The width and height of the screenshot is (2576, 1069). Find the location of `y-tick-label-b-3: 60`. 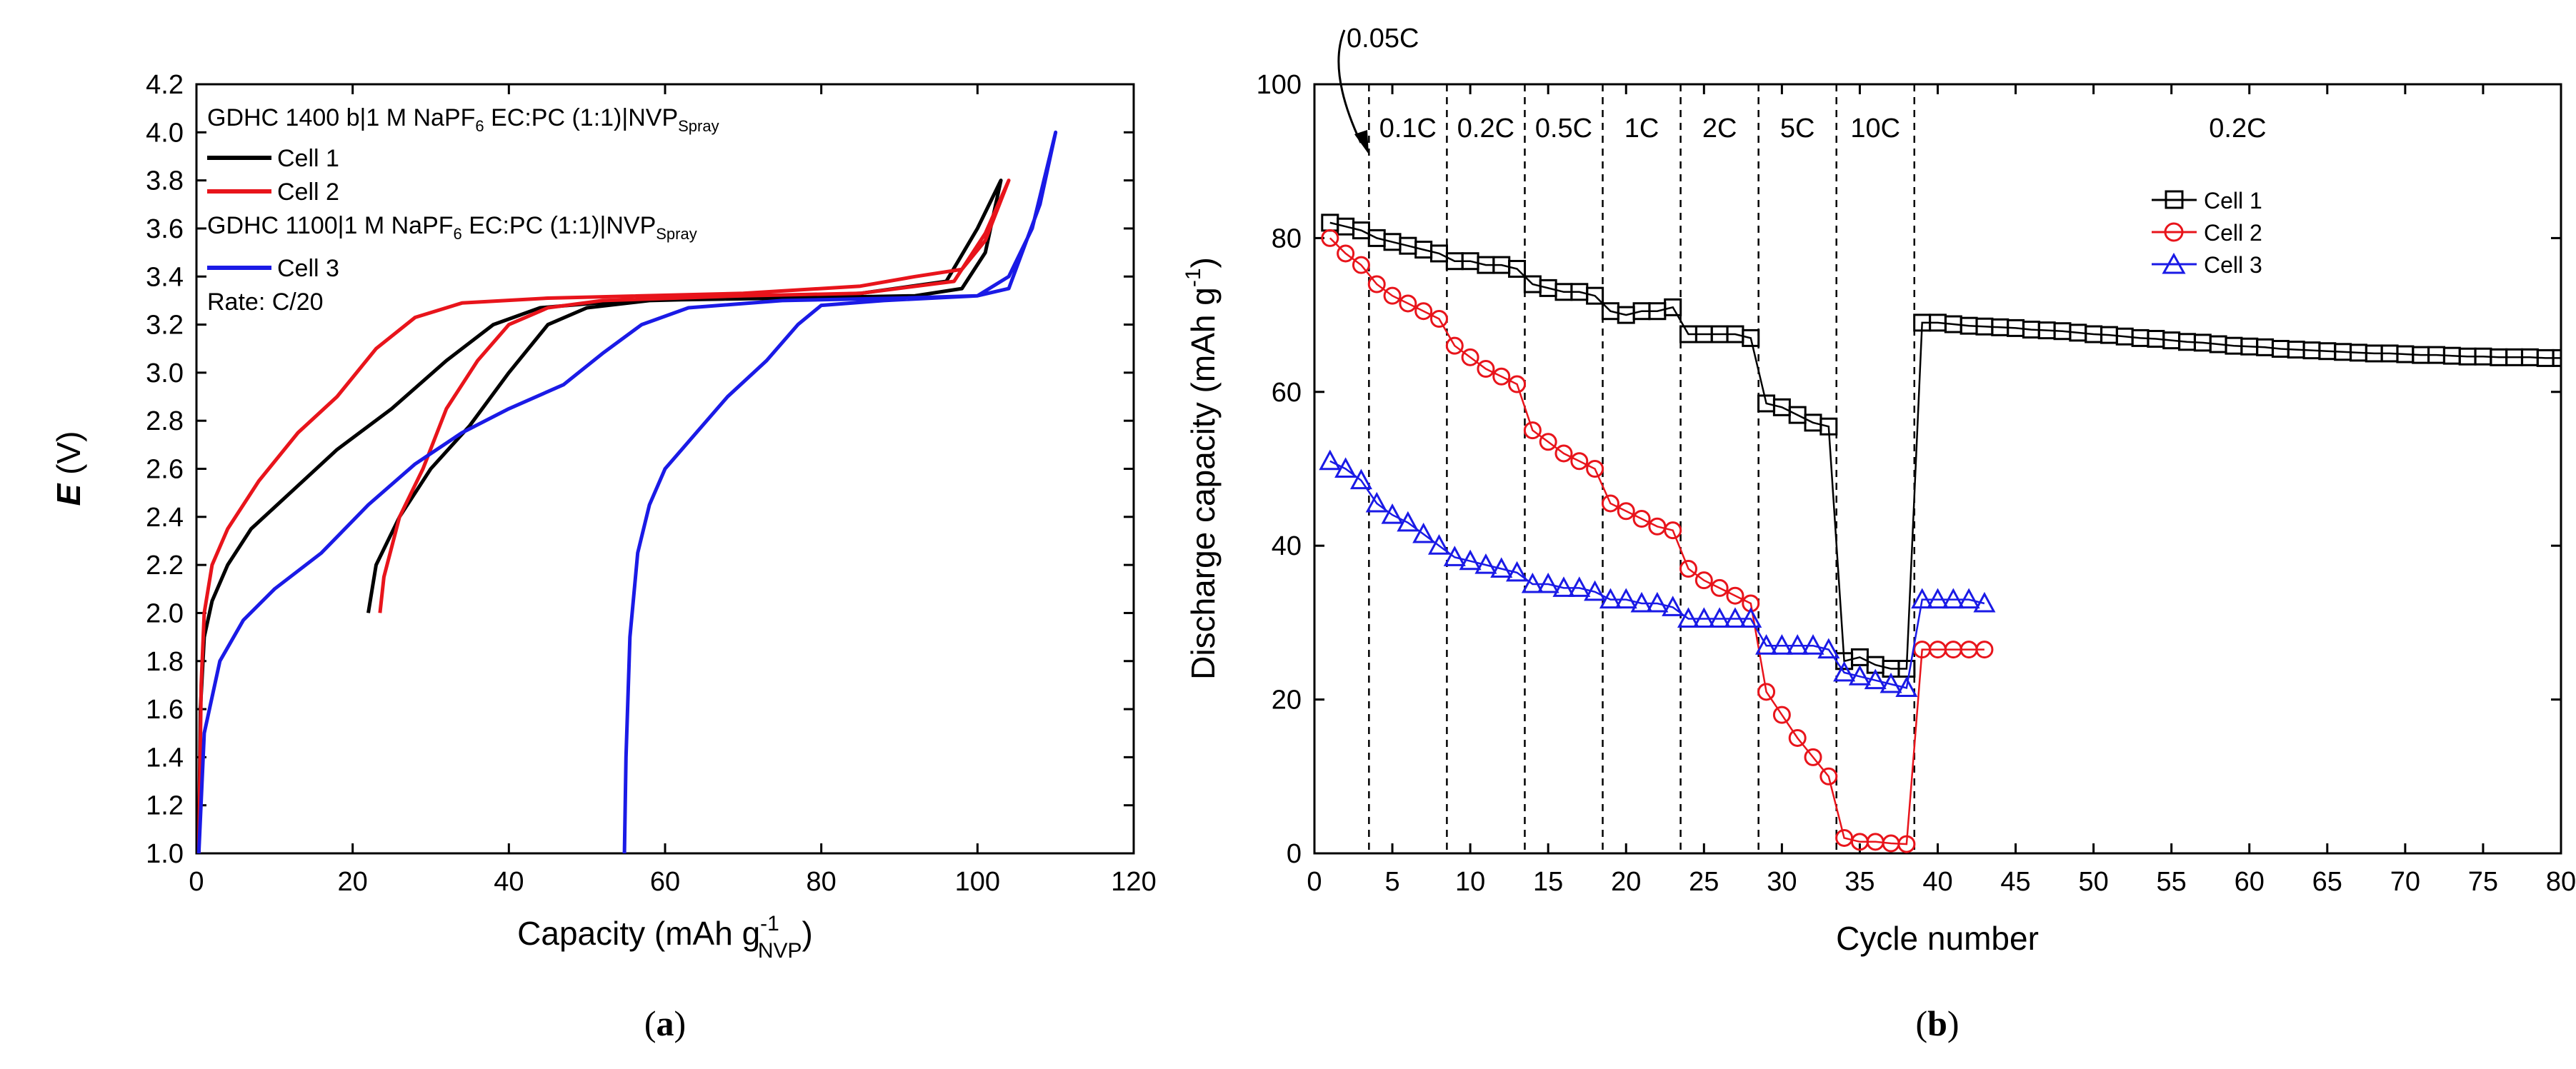

y-tick-label-b-3: 60 is located at coordinates (1287, 393).